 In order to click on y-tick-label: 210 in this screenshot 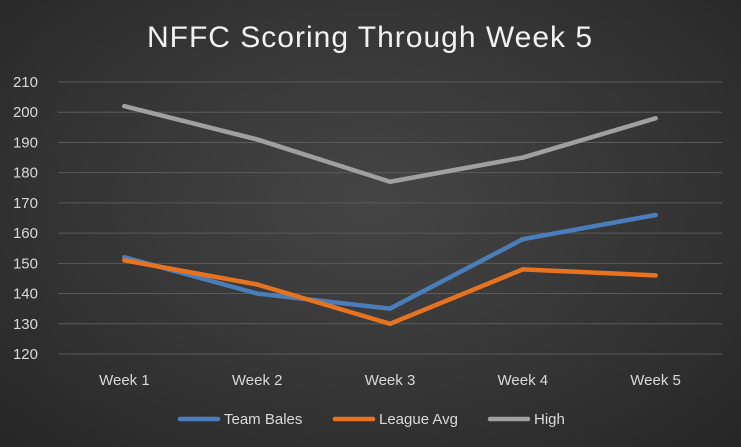, I will do `click(25, 82)`.